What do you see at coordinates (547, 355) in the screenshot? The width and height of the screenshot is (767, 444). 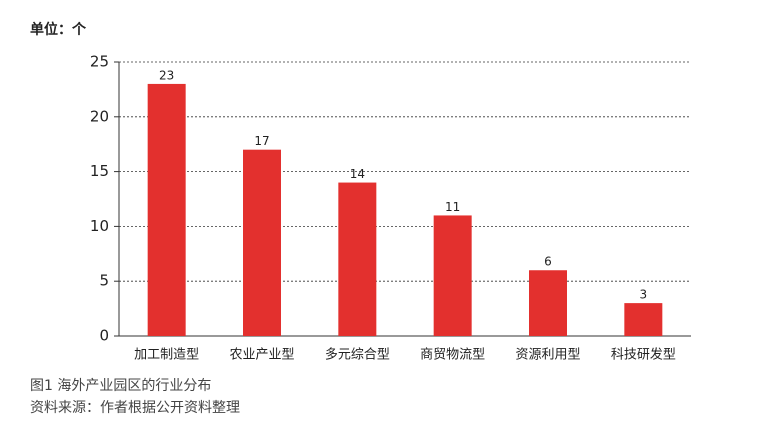 I see `x-tick-label: 资源利用型` at bounding box center [547, 355].